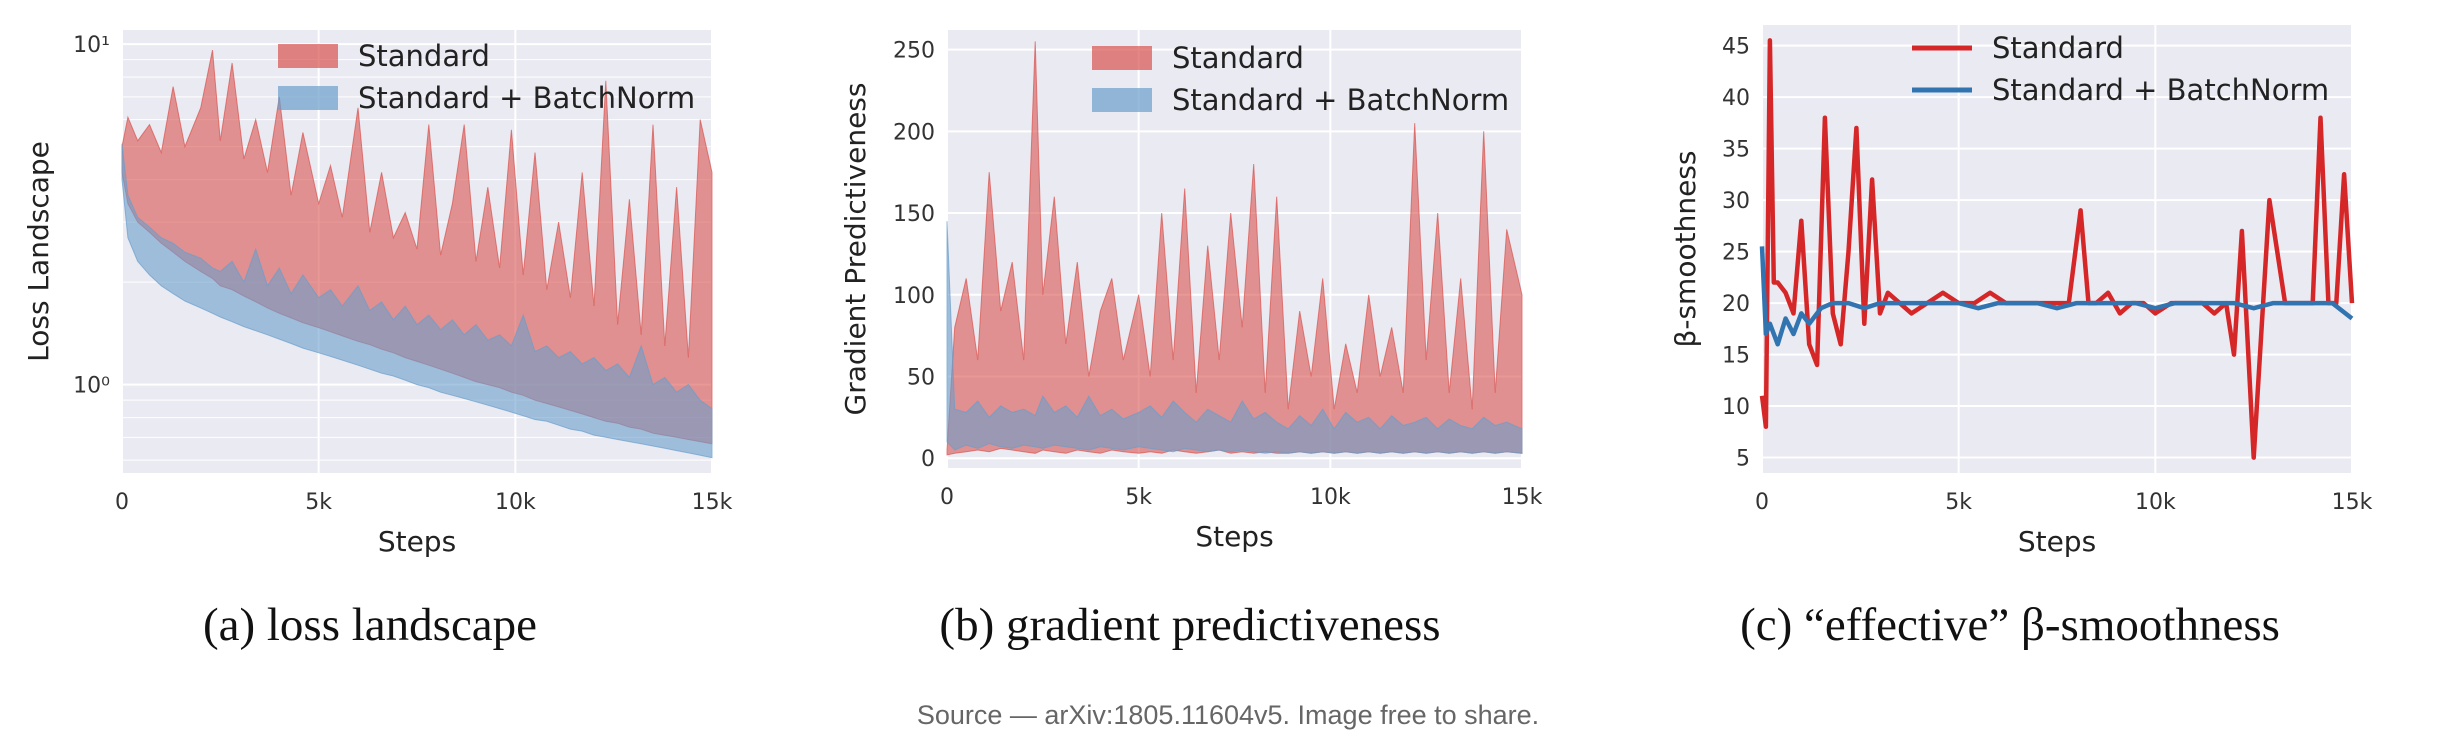 The image size is (2456, 746). What do you see at coordinates (91, 45) in the screenshot?
I see `y-tick-label: 10¹` at bounding box center [91, 45].